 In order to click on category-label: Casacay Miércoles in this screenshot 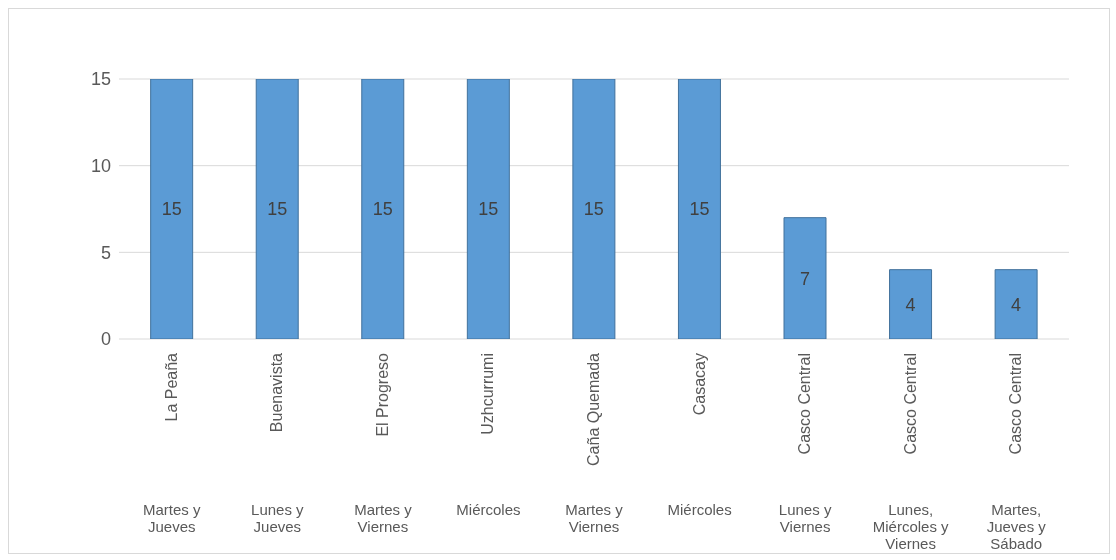, I will do `click(699, 435)`.